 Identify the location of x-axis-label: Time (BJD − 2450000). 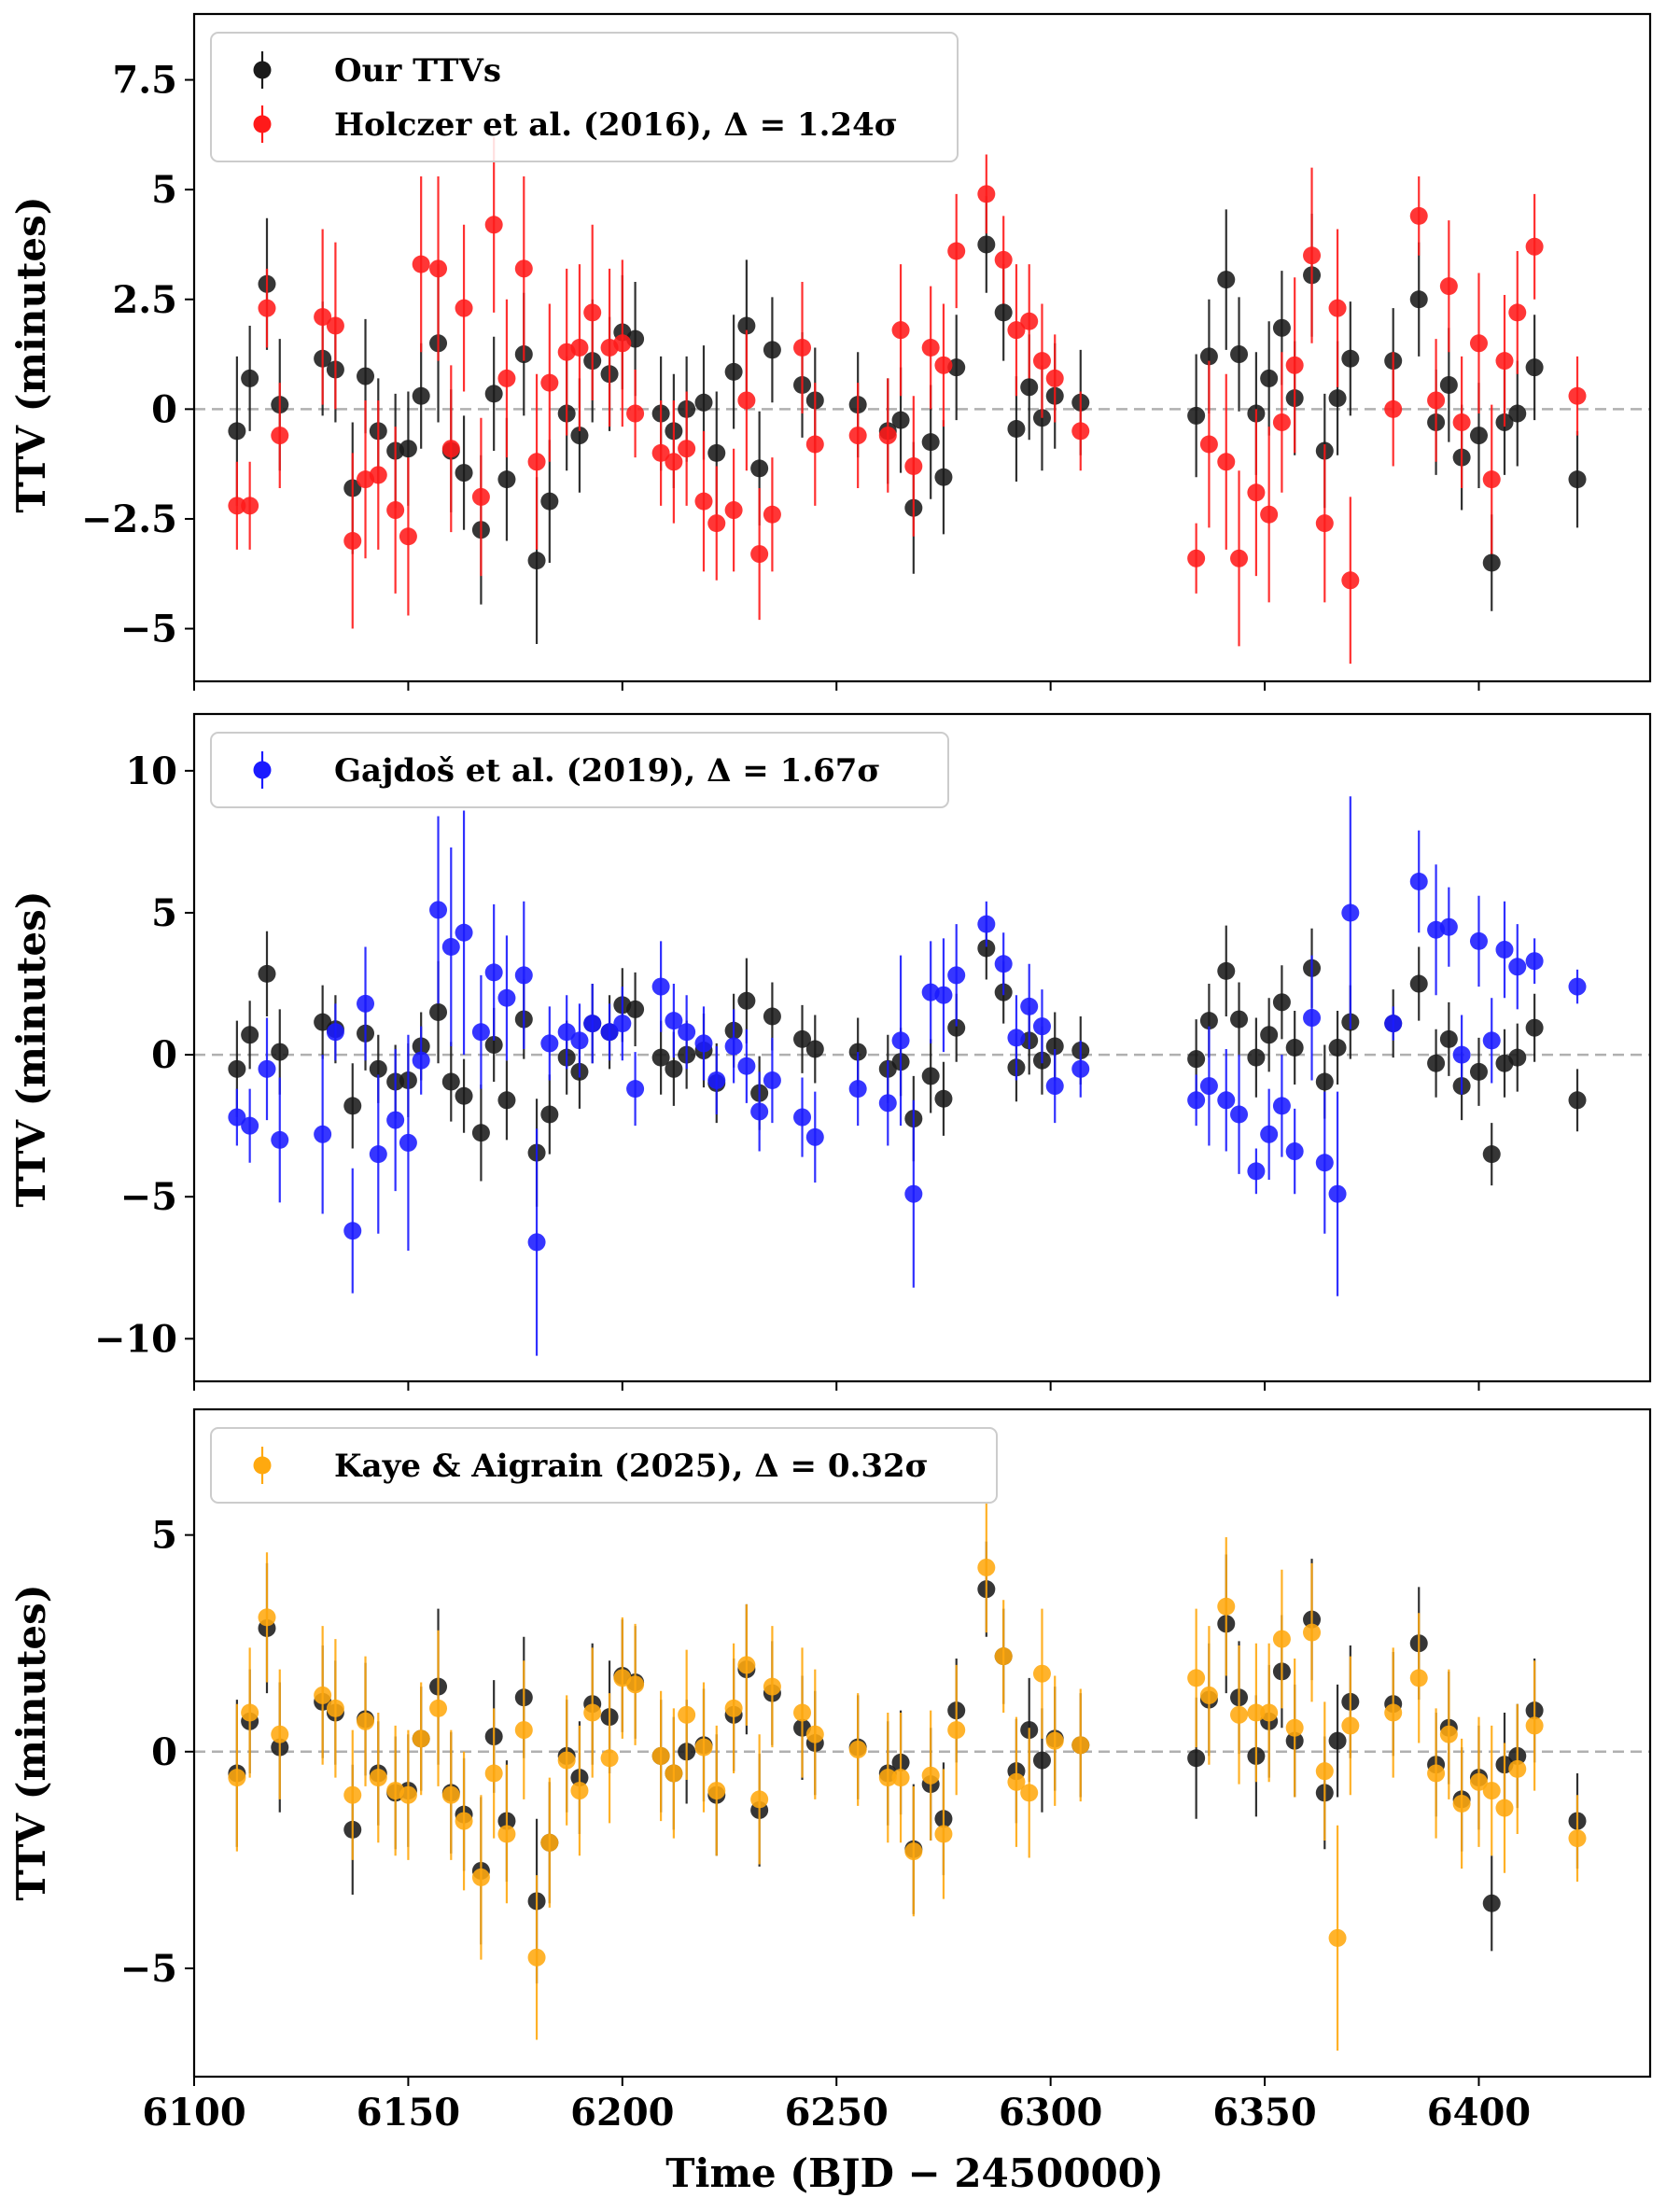
(914, 2173).